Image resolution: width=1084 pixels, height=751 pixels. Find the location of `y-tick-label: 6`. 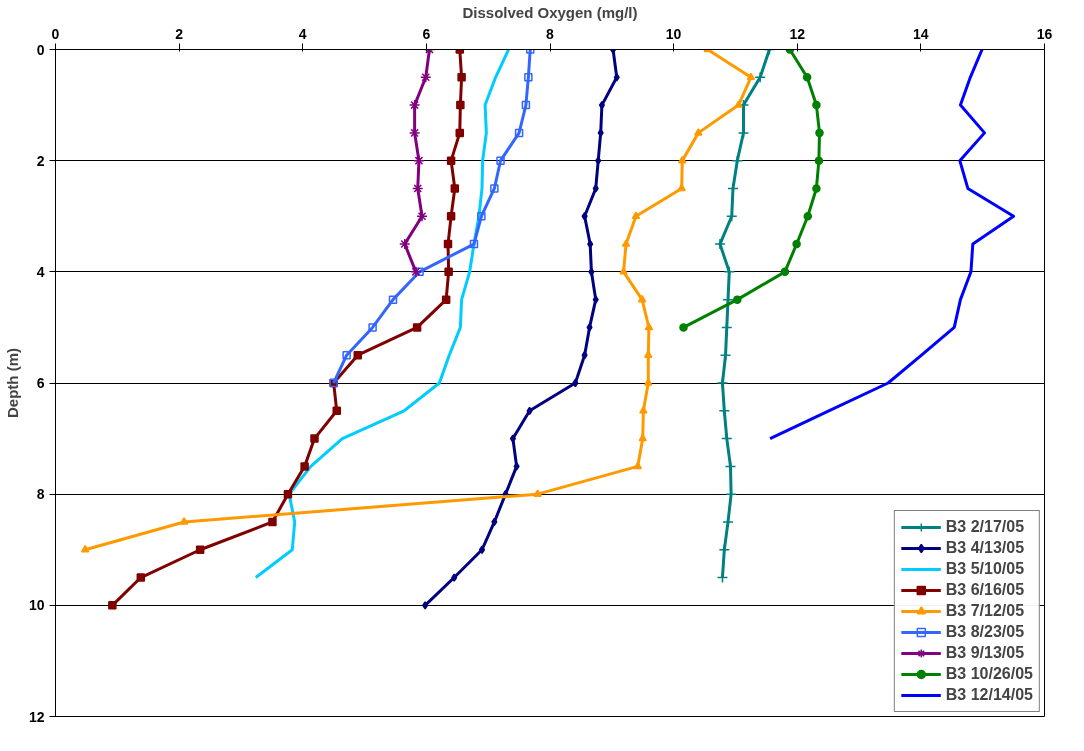

y-tick-label: 6 is located at coordinates (40, 383).